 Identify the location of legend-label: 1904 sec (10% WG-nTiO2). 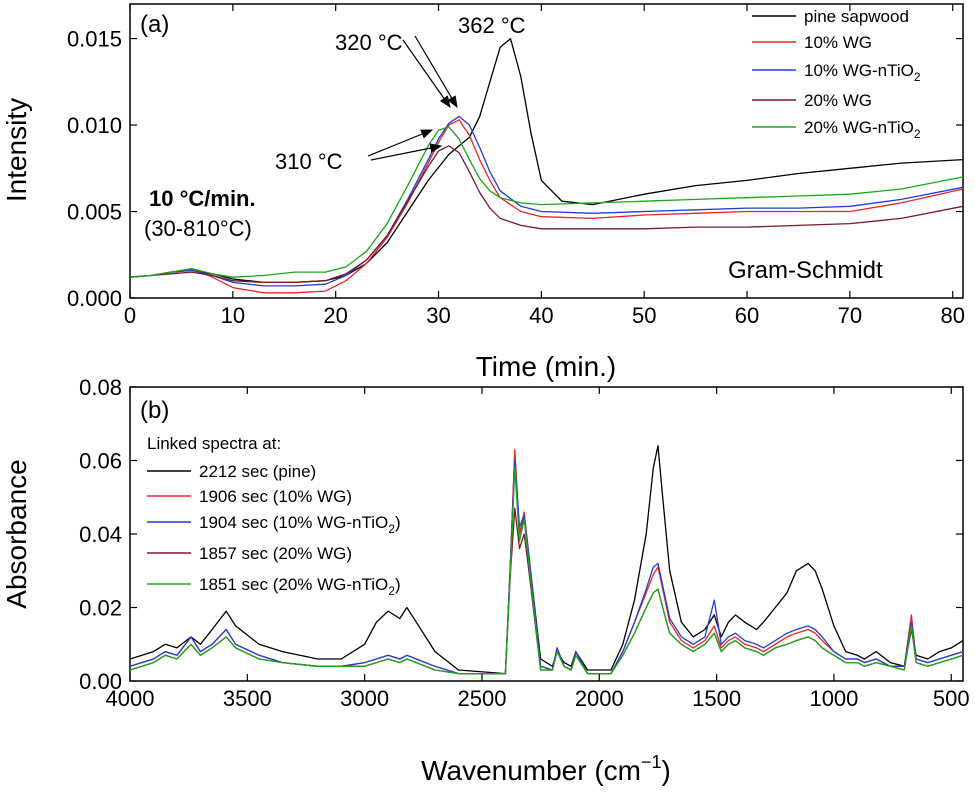
(300, 524).